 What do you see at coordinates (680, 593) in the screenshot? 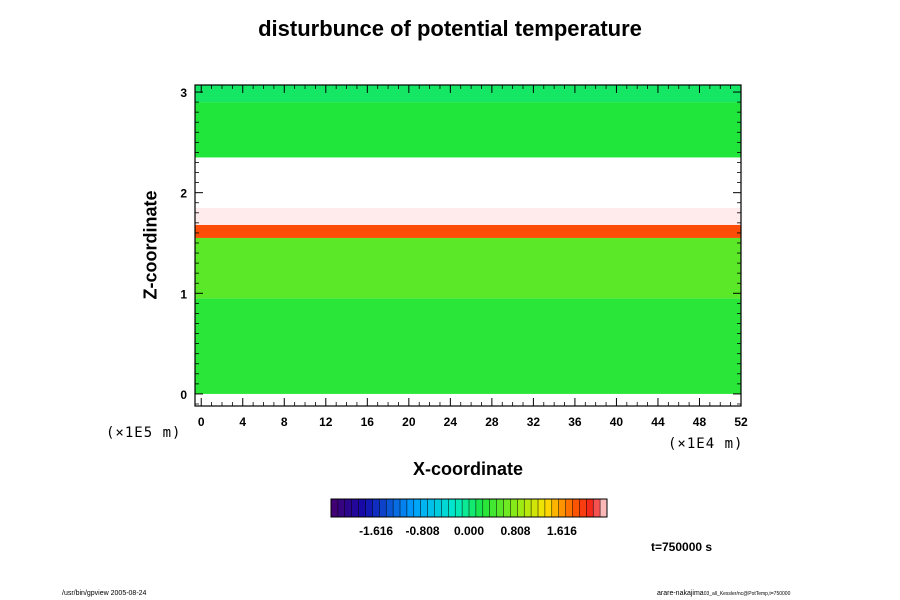
I see `footer-right-main: arare-nakajima` at bounding box center [680, 593].